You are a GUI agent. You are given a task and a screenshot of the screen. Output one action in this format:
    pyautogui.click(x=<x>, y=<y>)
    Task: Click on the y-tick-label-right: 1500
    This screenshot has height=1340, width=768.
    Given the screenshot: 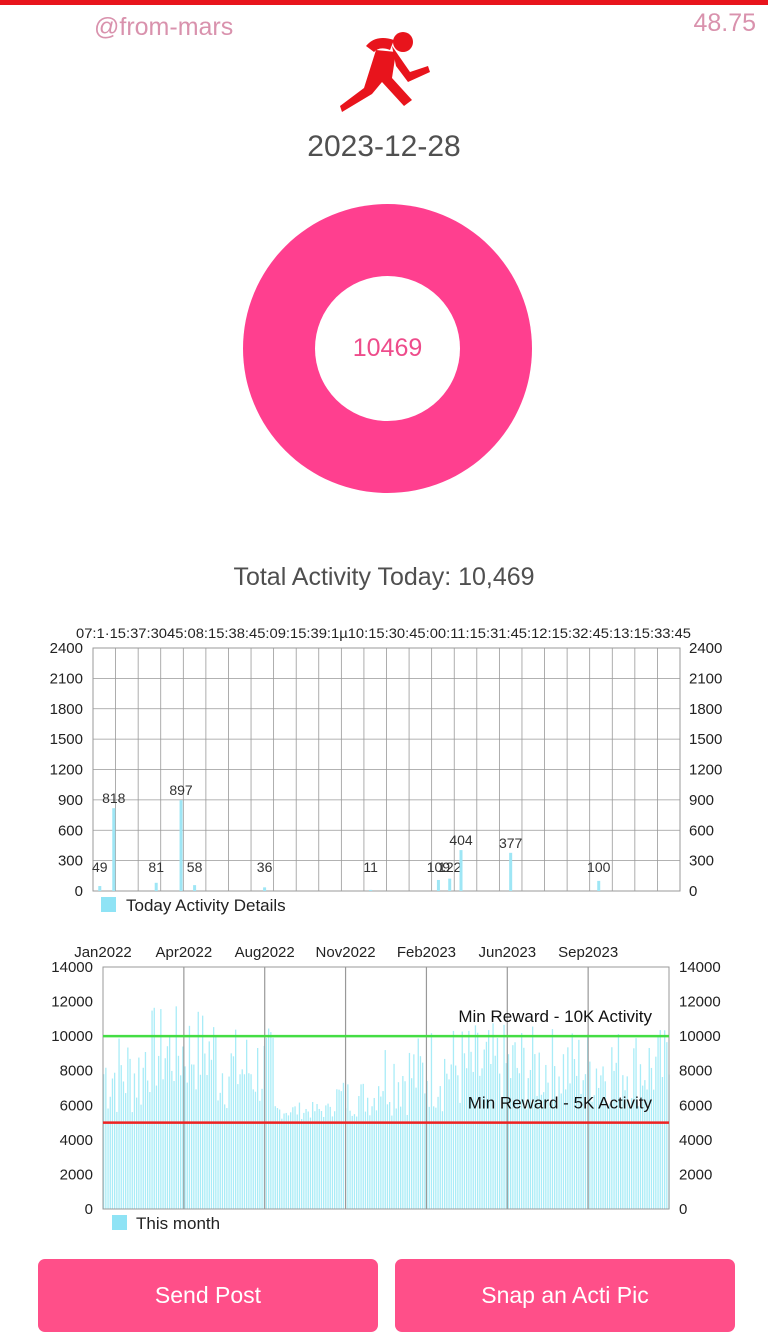 What is the action you would take?
    pyautogui.click(x=705, y=739)
    